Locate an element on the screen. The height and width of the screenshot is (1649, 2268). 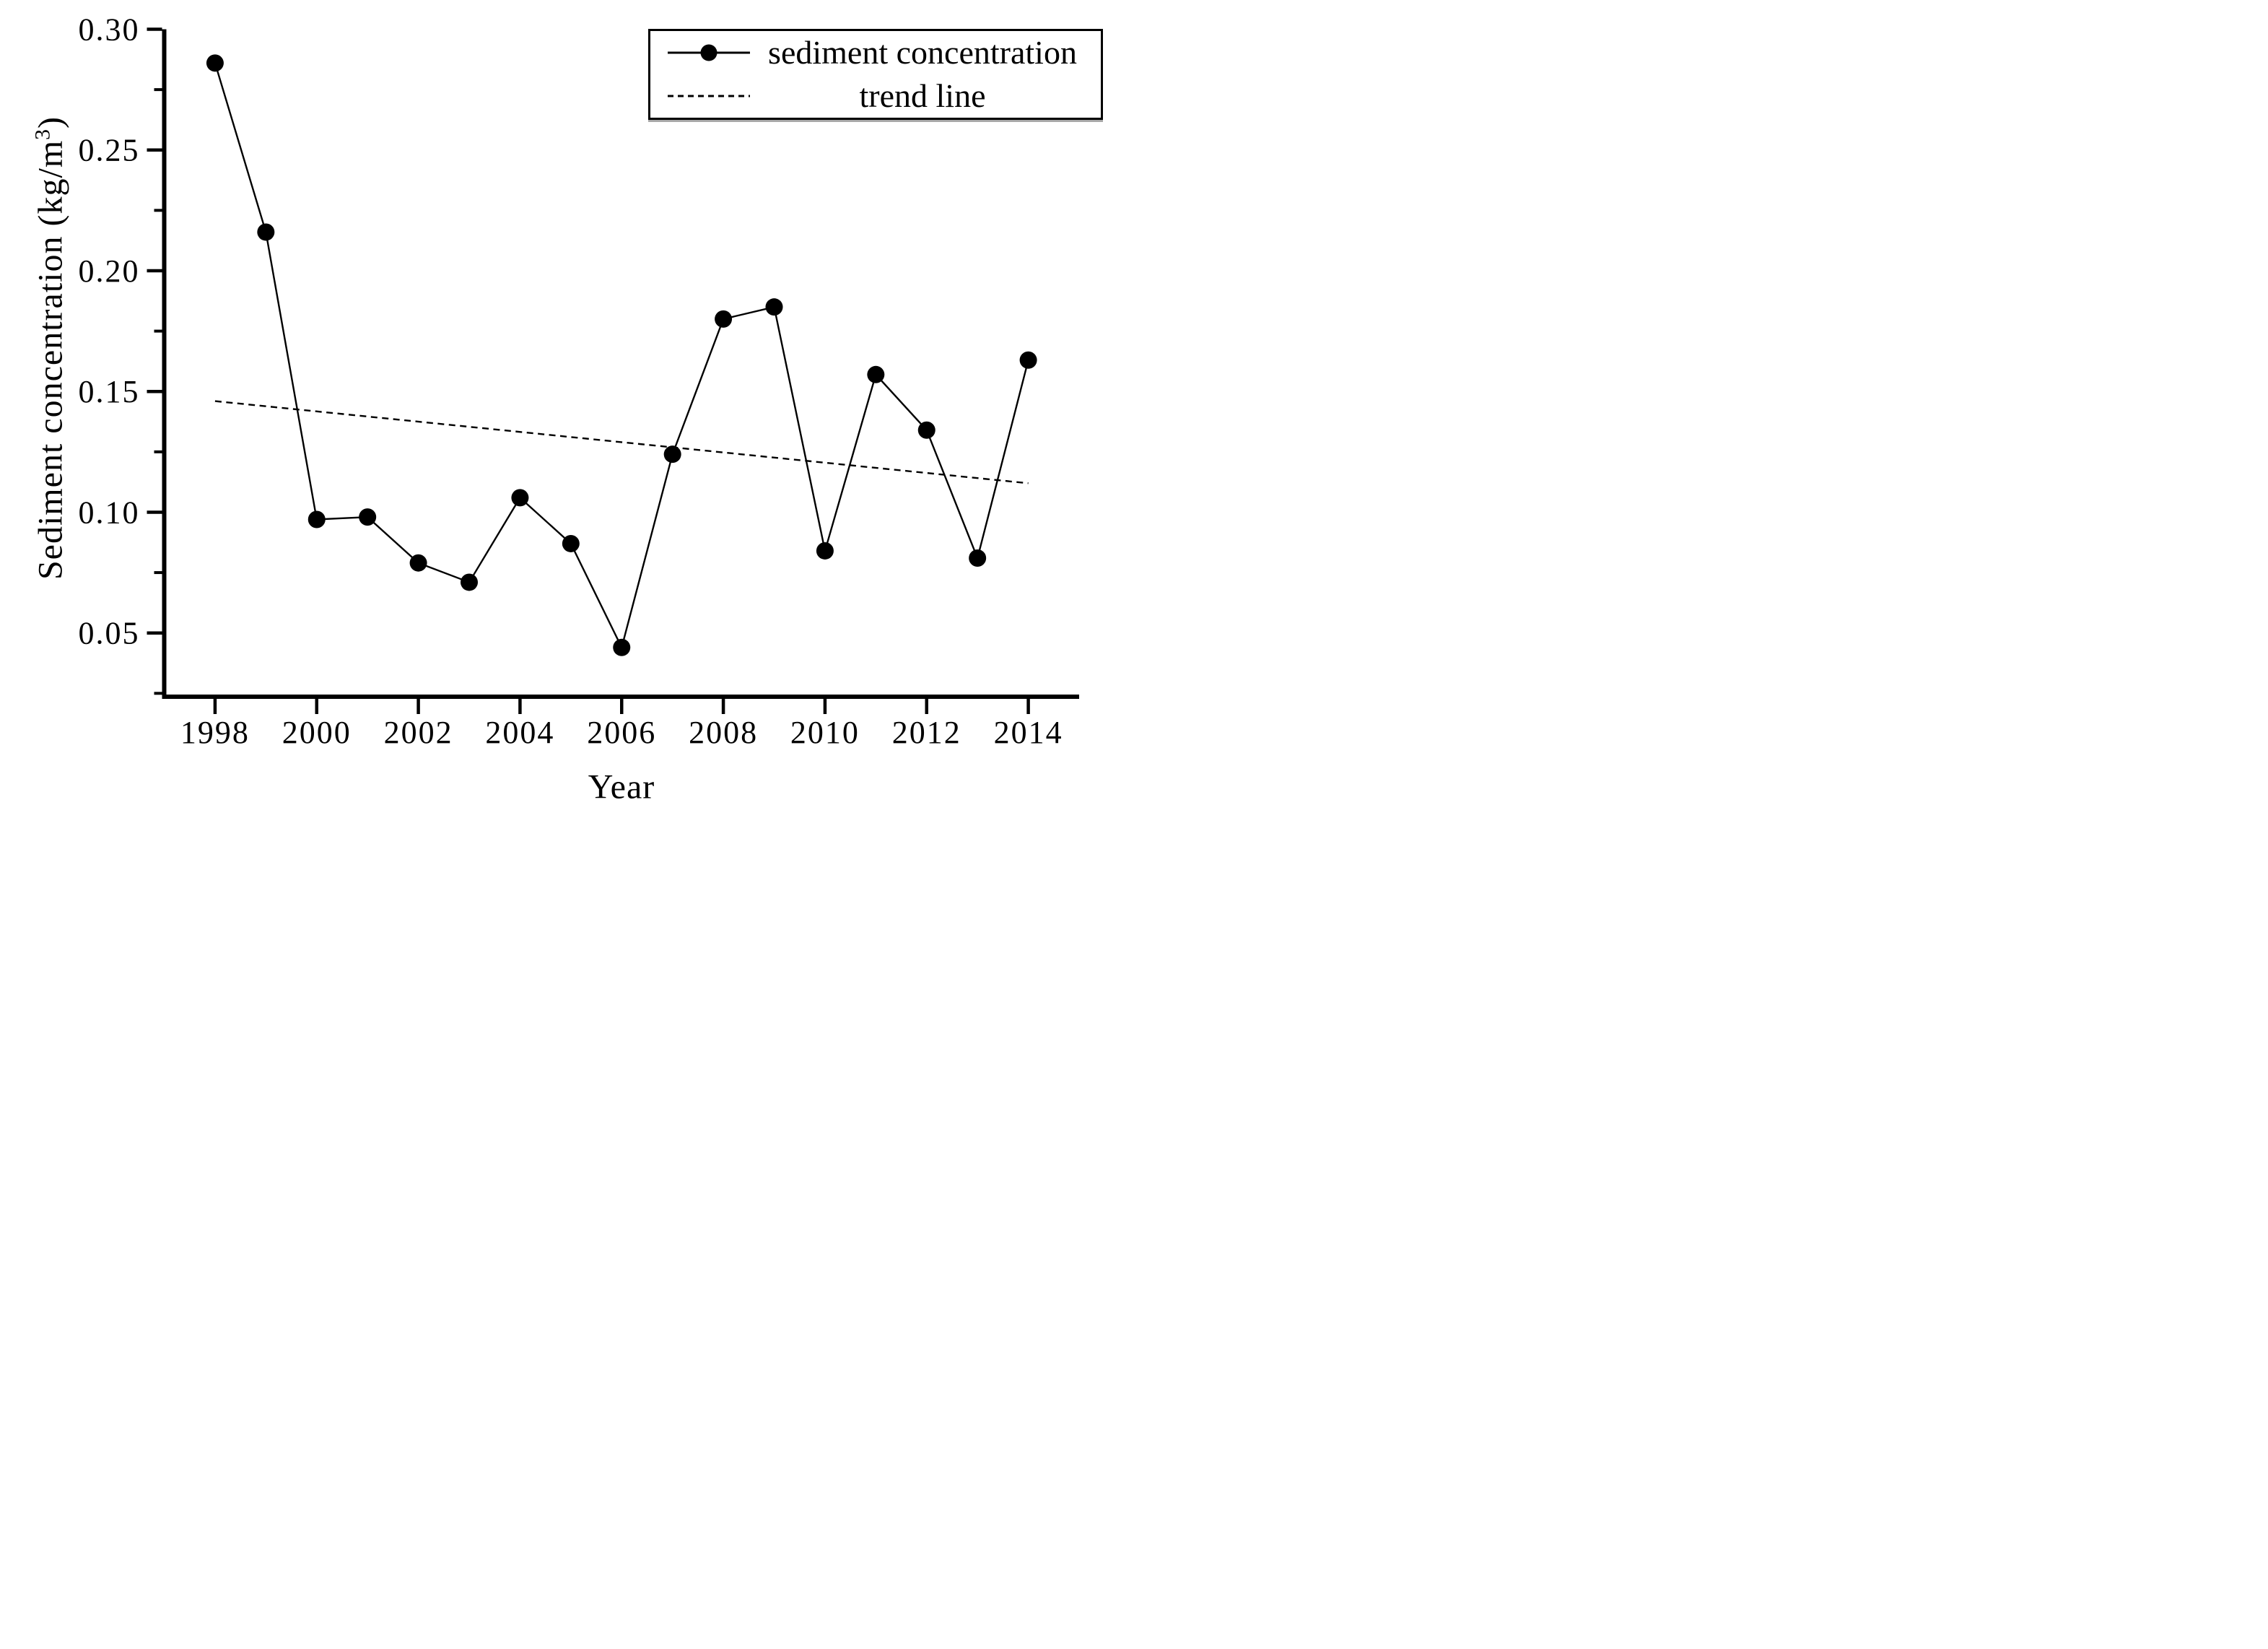
x-axis-title: Year is located at coordinates (621, 786).